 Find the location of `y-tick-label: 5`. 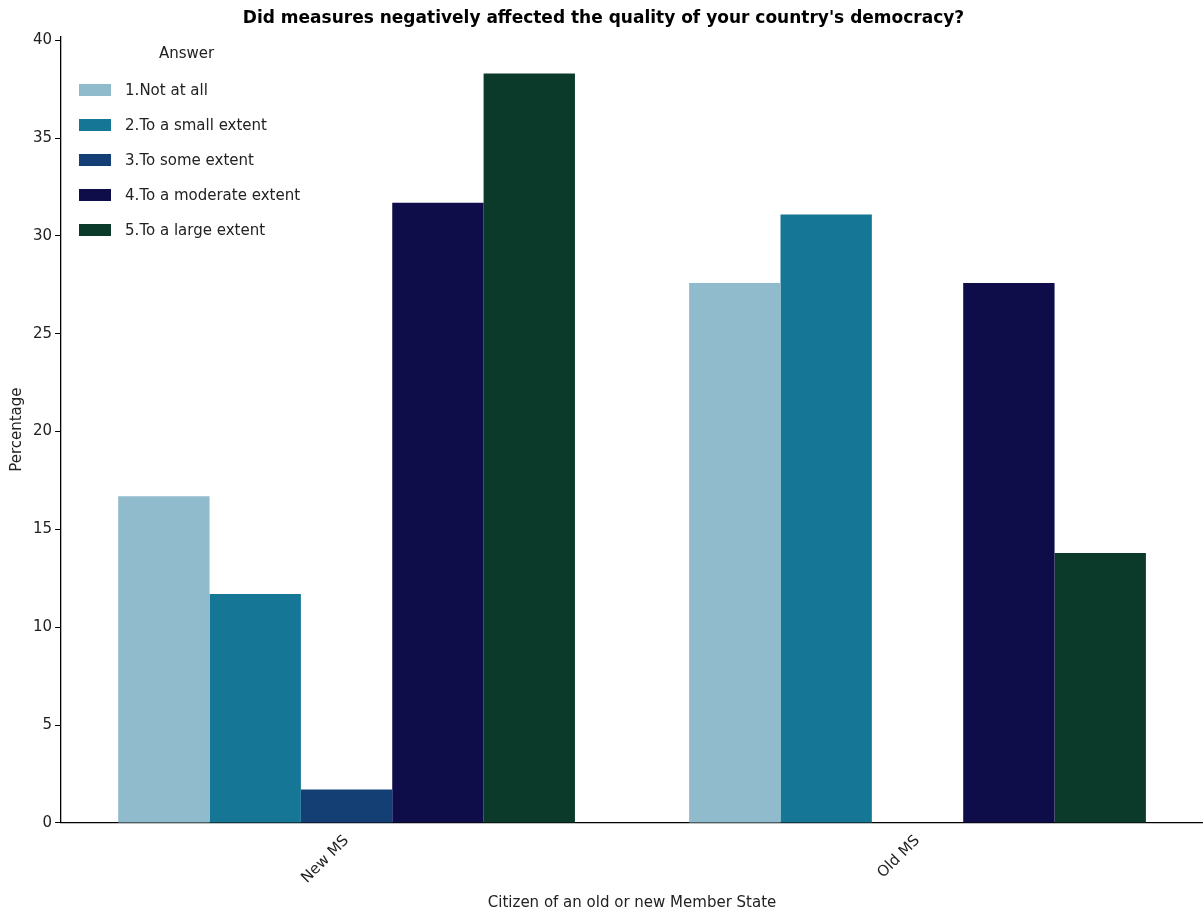

y-tick-label: 5 is located at coordinates (47, 723).